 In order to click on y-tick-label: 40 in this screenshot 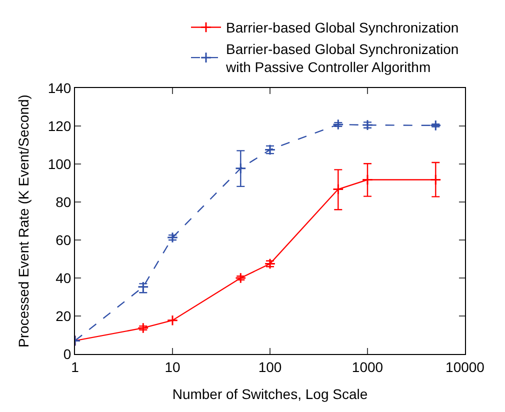, I will do `click(64, 278)`.